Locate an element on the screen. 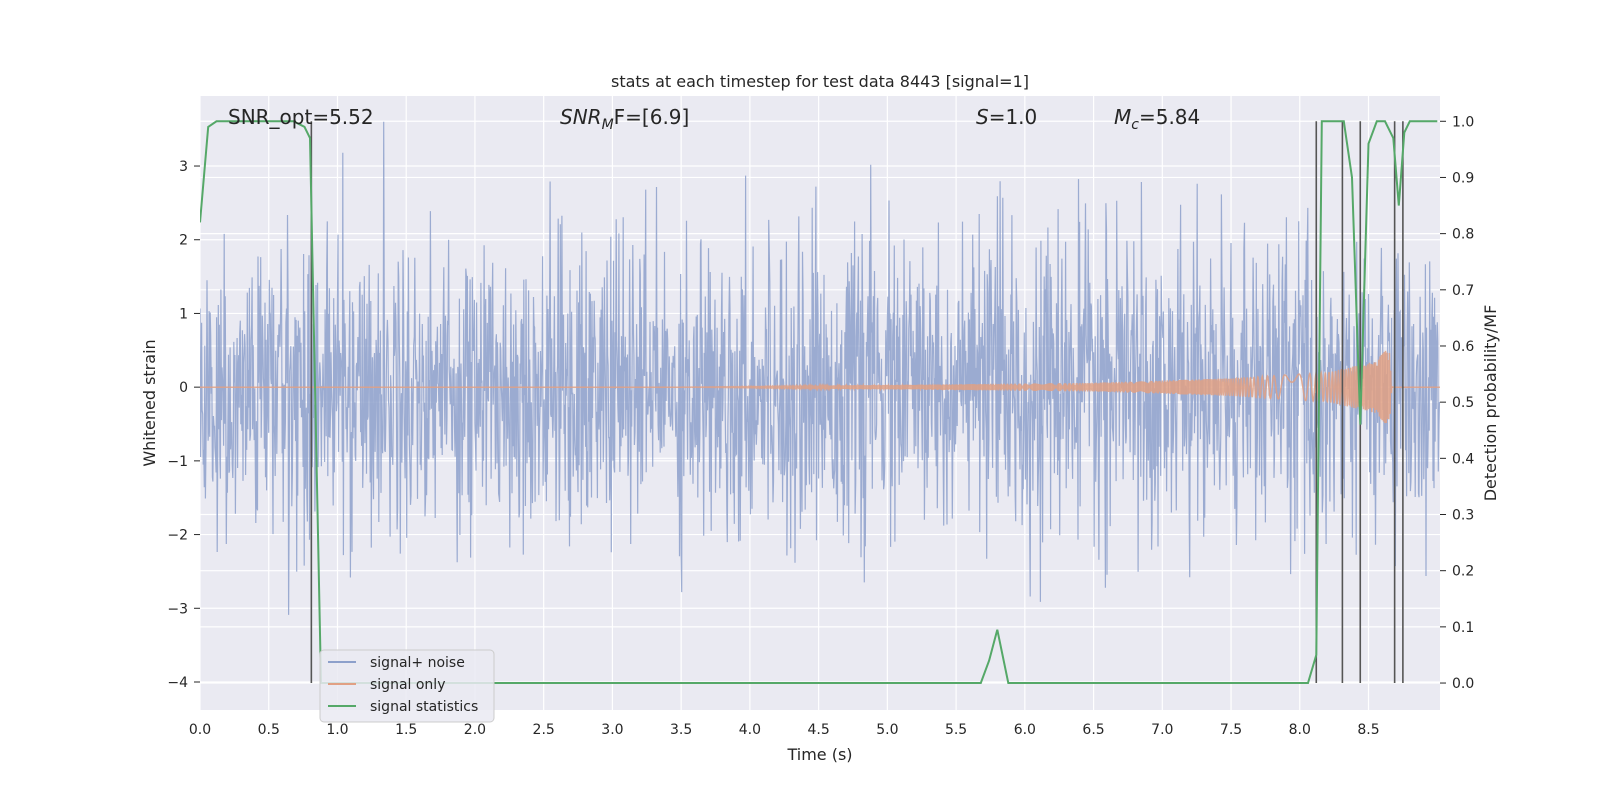 Image resolution: width=1600 pixels, height=800 pixels. y-tick-label: 1 is located at coordinates (183, 314).